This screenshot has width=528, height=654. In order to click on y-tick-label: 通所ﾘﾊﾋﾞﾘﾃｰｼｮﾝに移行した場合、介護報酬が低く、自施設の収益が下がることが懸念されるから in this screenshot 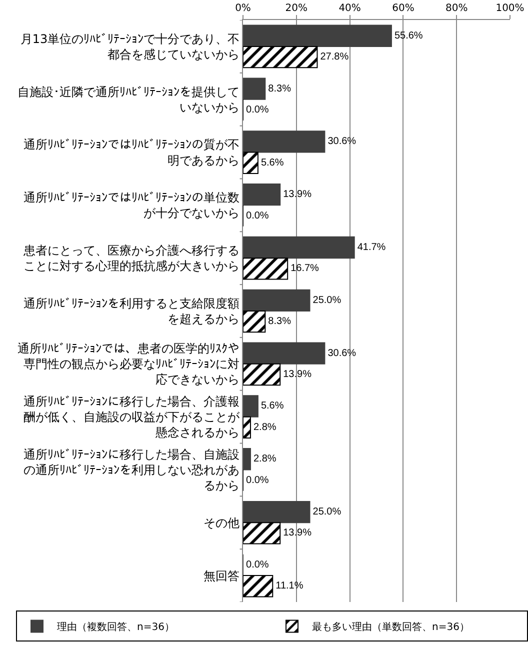, I will do `click(132, 417)`.